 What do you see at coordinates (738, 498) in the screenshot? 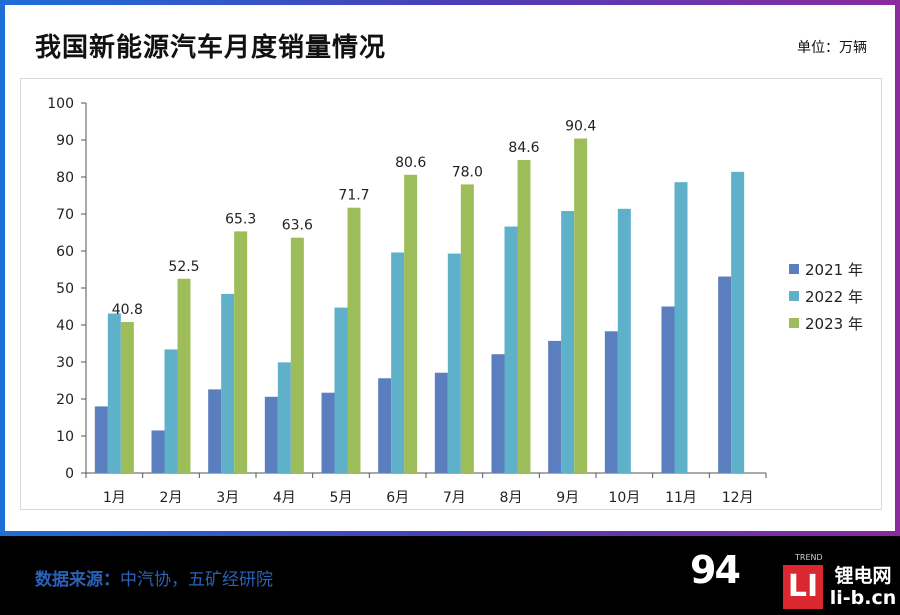
I see `x-tick-label: 12月` at bounding box center [738, 498].